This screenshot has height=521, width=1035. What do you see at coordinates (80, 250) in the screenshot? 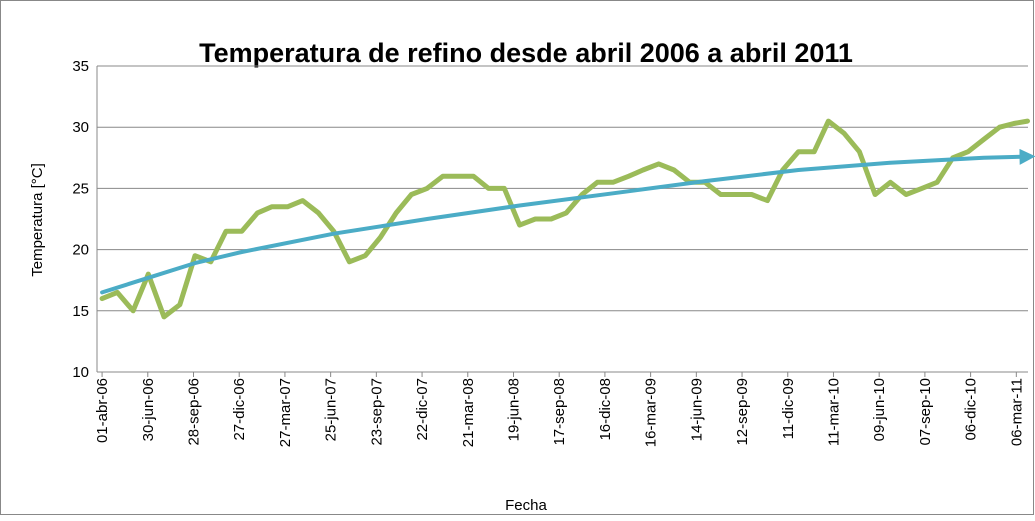
I see `y-tick-label: 20` at bounding box center [80, 250].